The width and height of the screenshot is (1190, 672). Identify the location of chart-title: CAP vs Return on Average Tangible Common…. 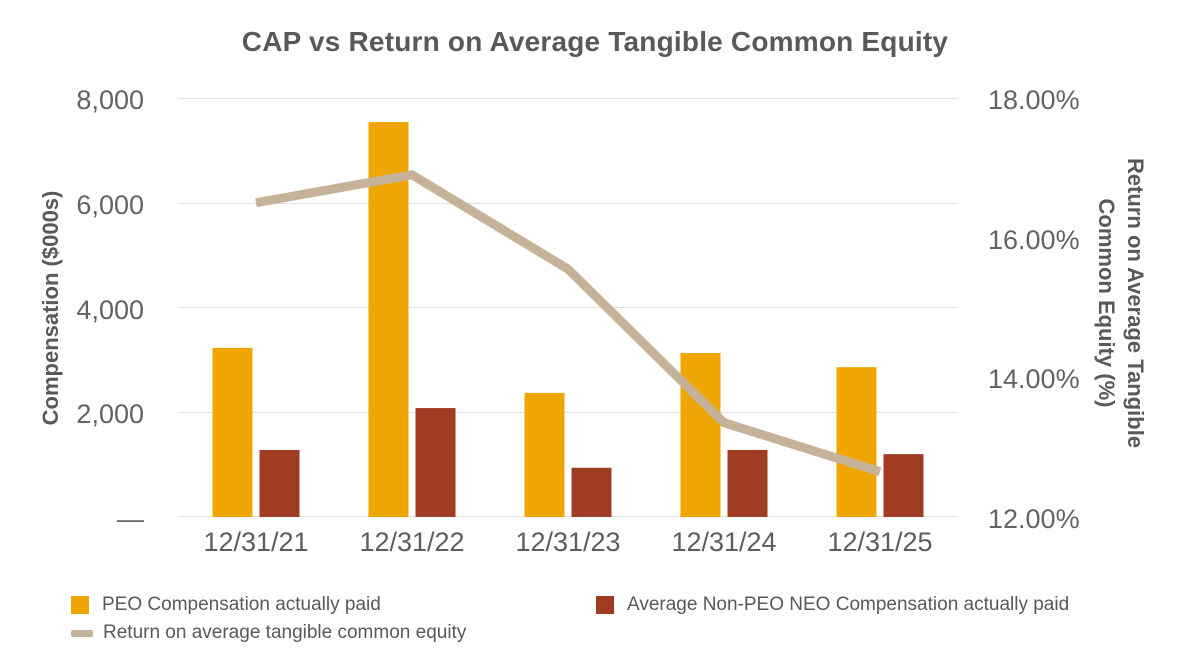
(595, 41).